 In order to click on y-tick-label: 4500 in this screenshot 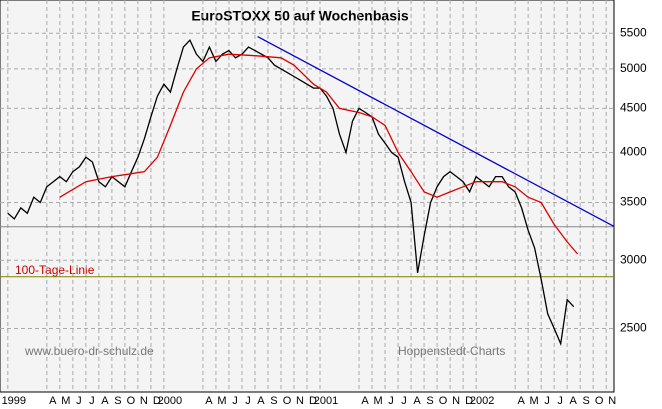, I will do `click(633, 108)`.